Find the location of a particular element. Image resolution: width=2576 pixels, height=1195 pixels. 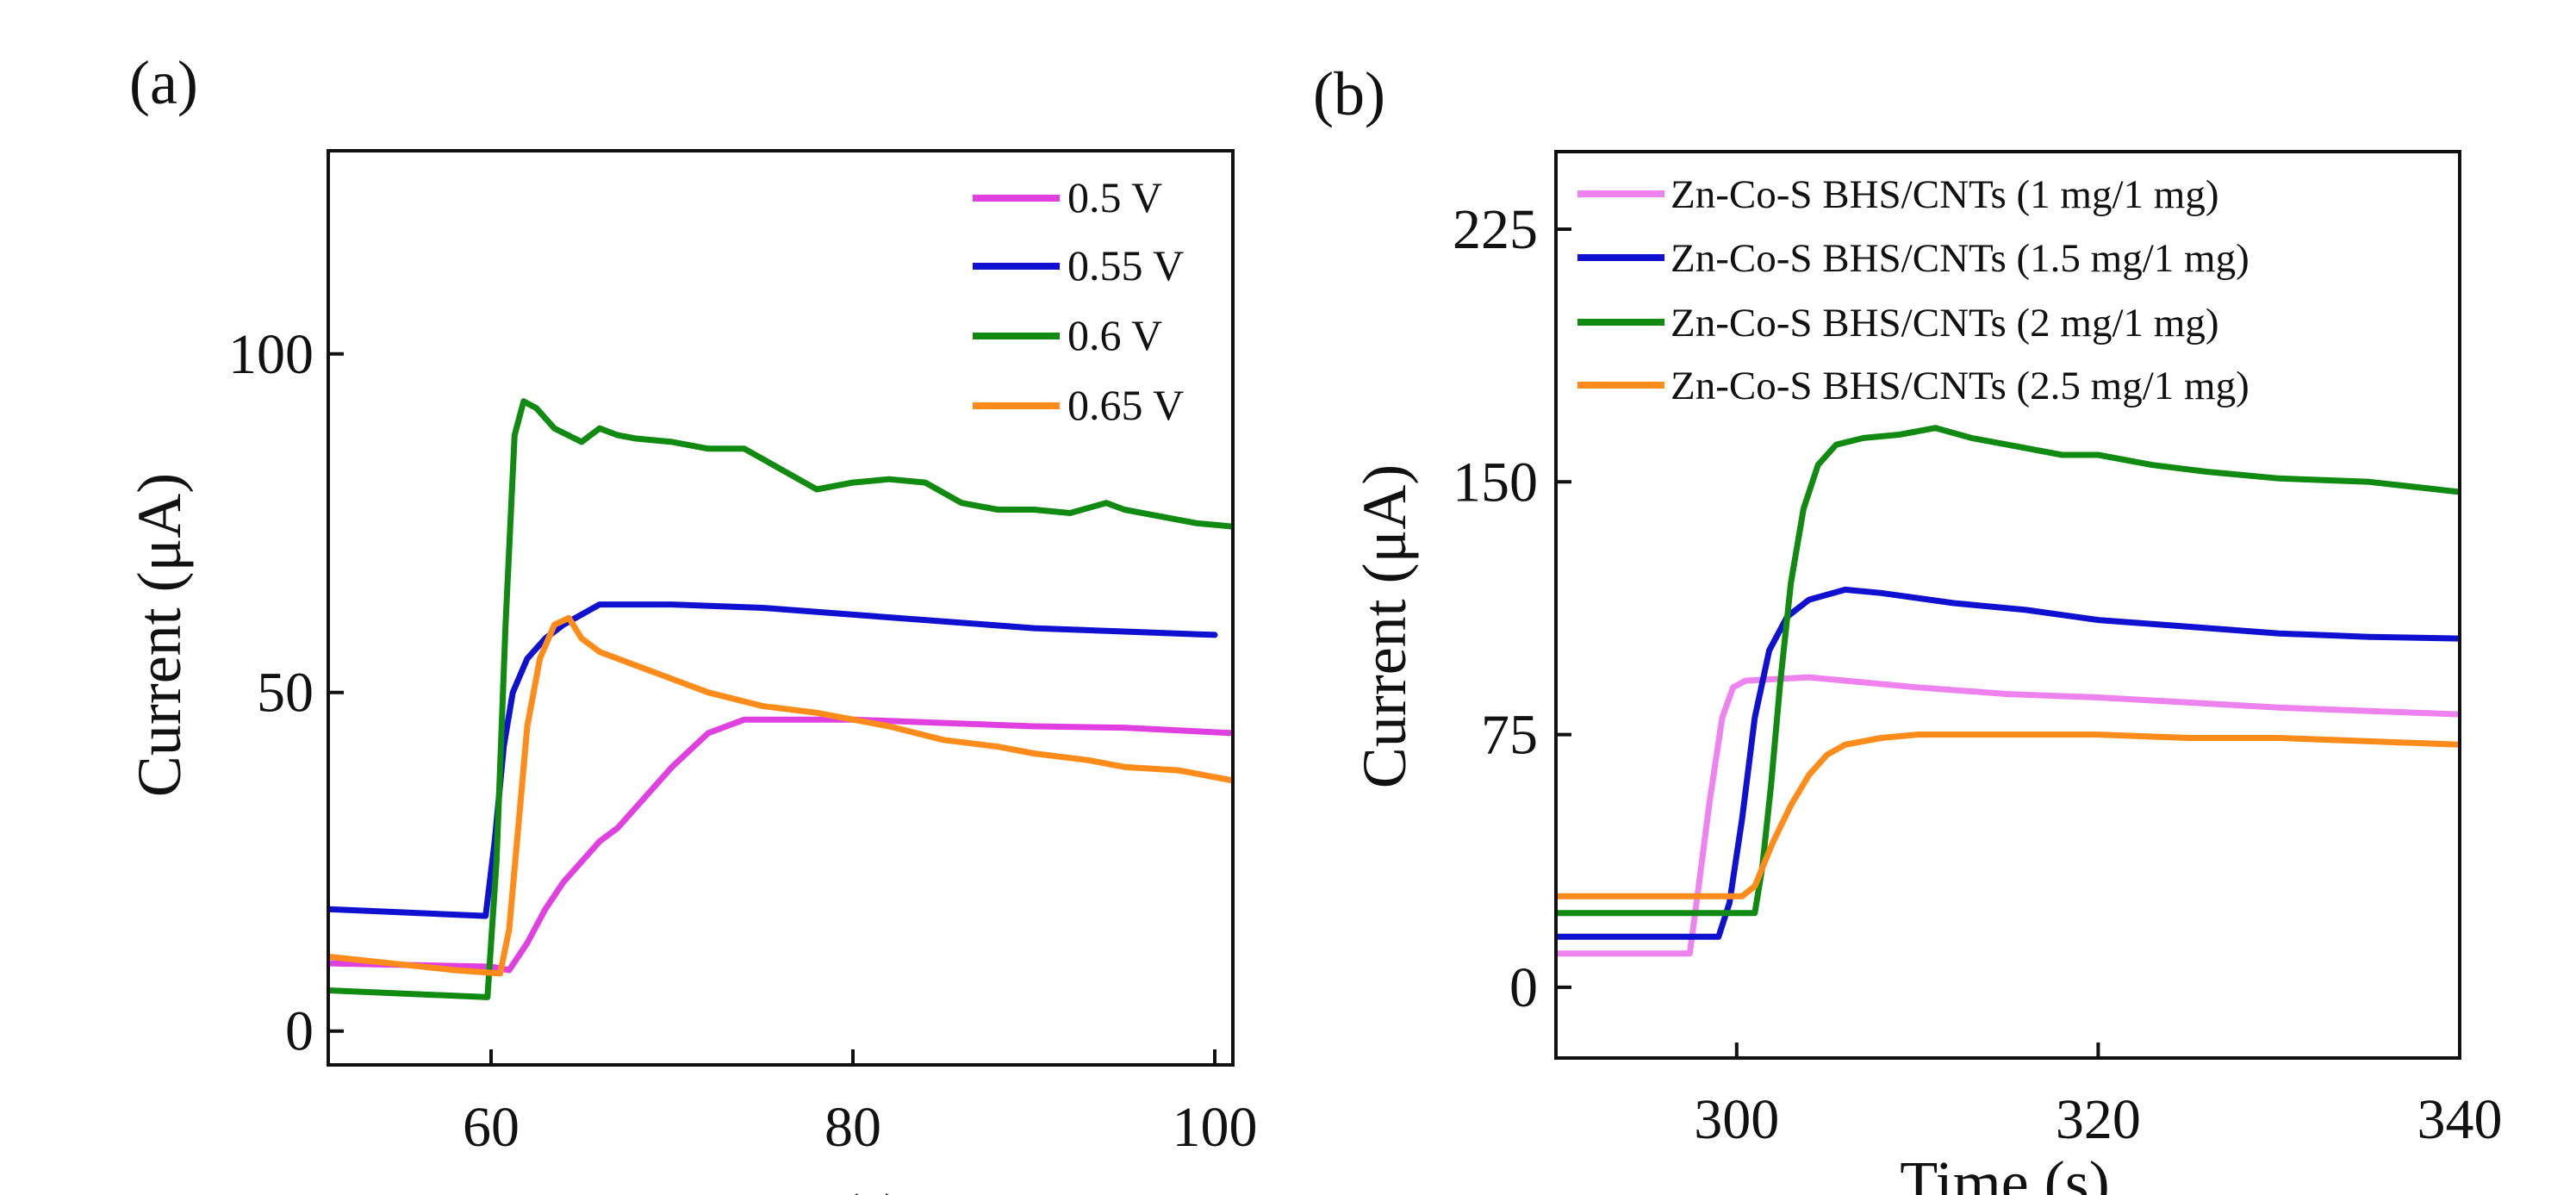

legend-label-2: Zn-Co-S BHS/CNTs (2 mg/1 mg) is located at coordinates (1945, 323).